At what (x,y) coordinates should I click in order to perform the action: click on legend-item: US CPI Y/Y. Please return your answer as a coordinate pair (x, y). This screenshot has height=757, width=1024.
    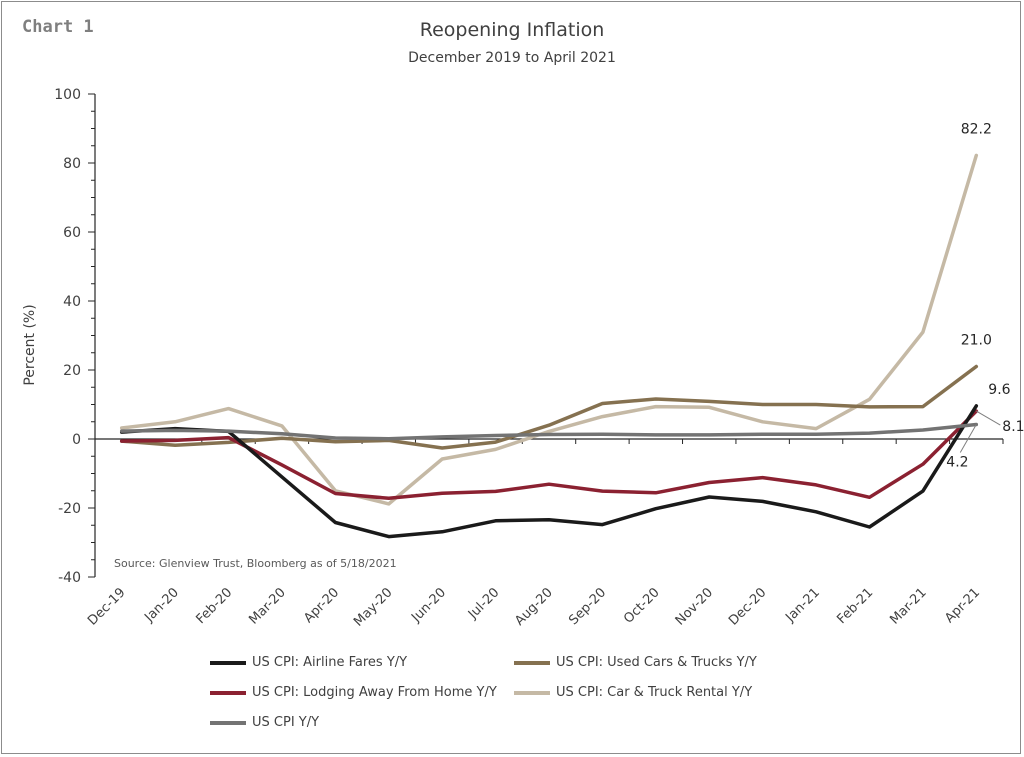
    Looking at the image, I should click on (264, 722).